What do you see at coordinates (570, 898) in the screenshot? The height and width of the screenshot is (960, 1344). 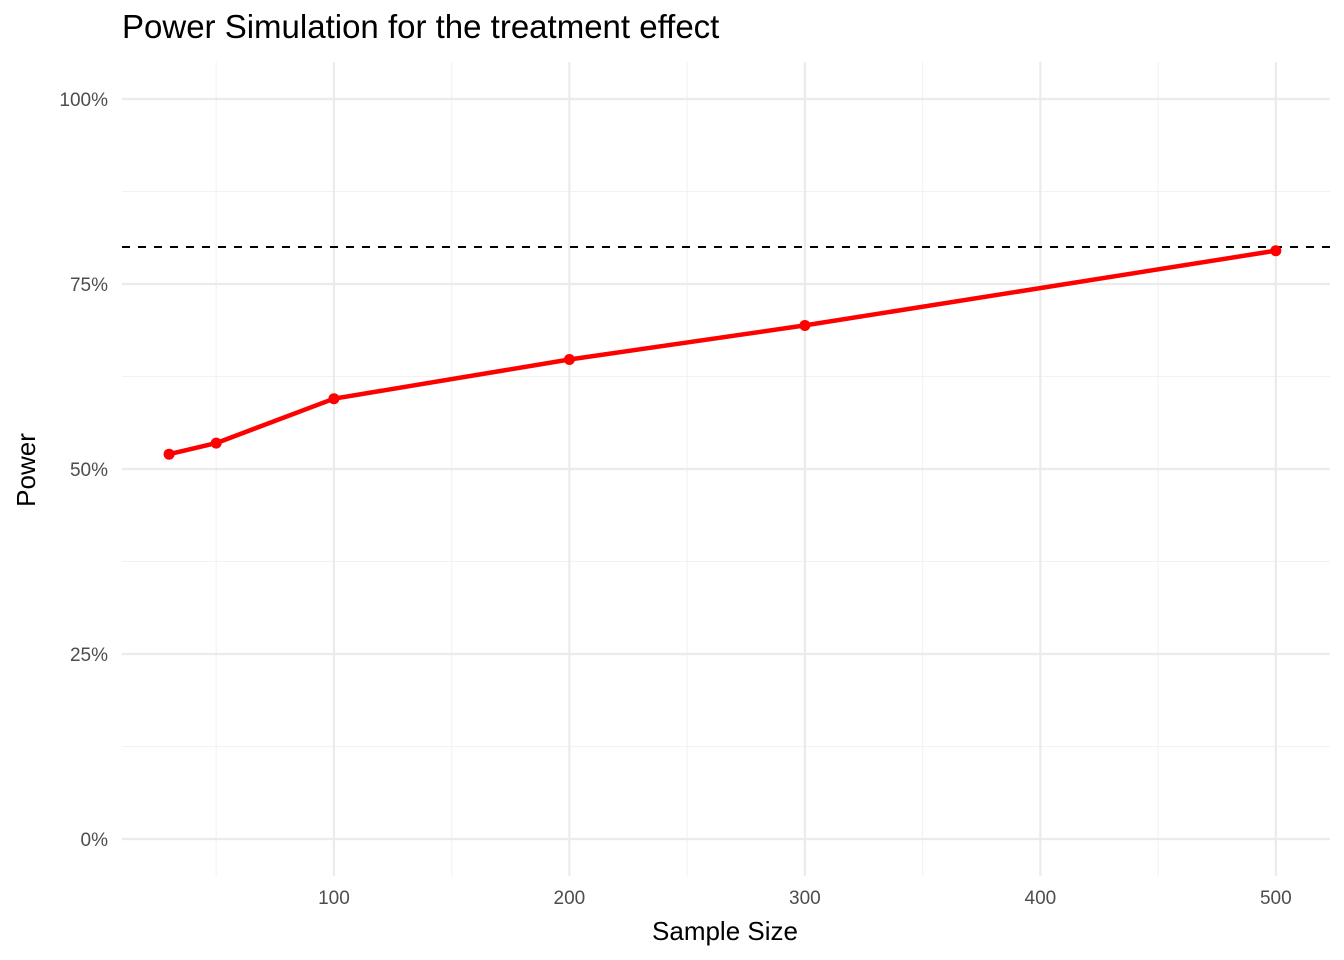 I see `x-tick-label: 200` at bounding box center [570, 898].